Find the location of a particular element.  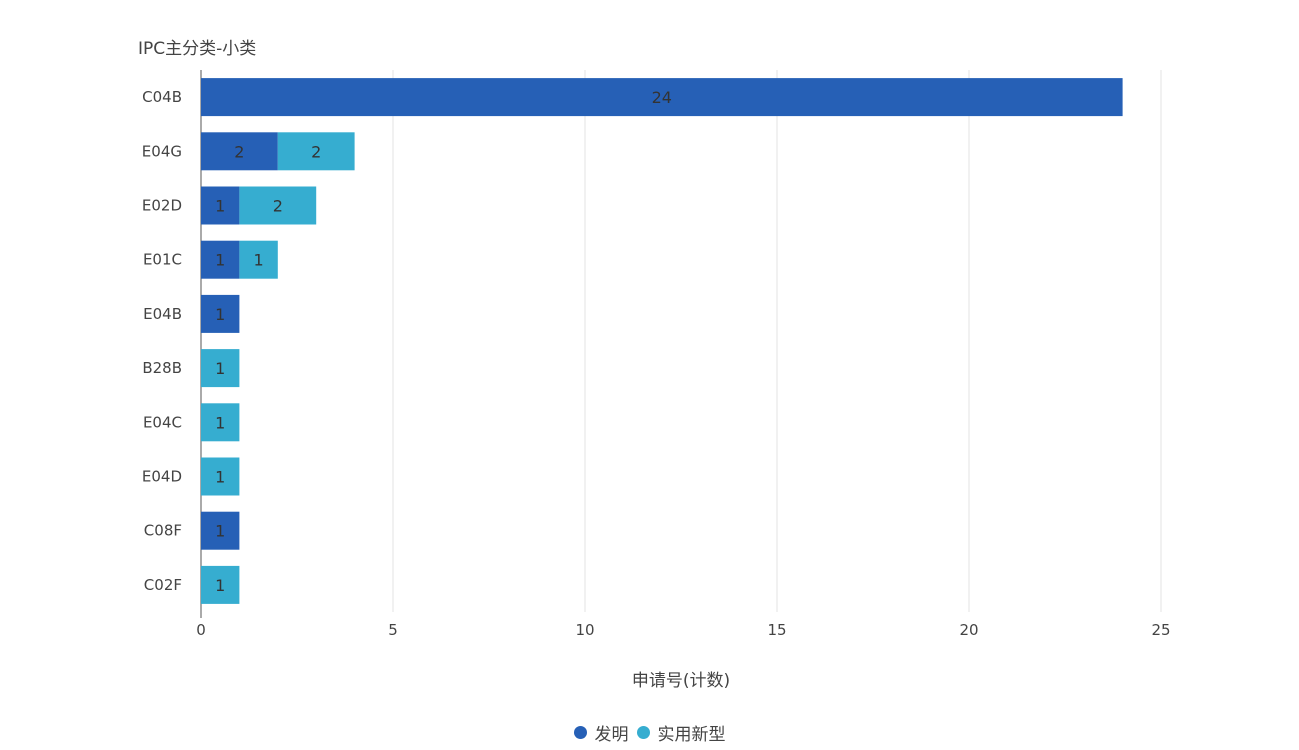

y-tick-label-E04B: E04B is located at coordinates (162, 314).